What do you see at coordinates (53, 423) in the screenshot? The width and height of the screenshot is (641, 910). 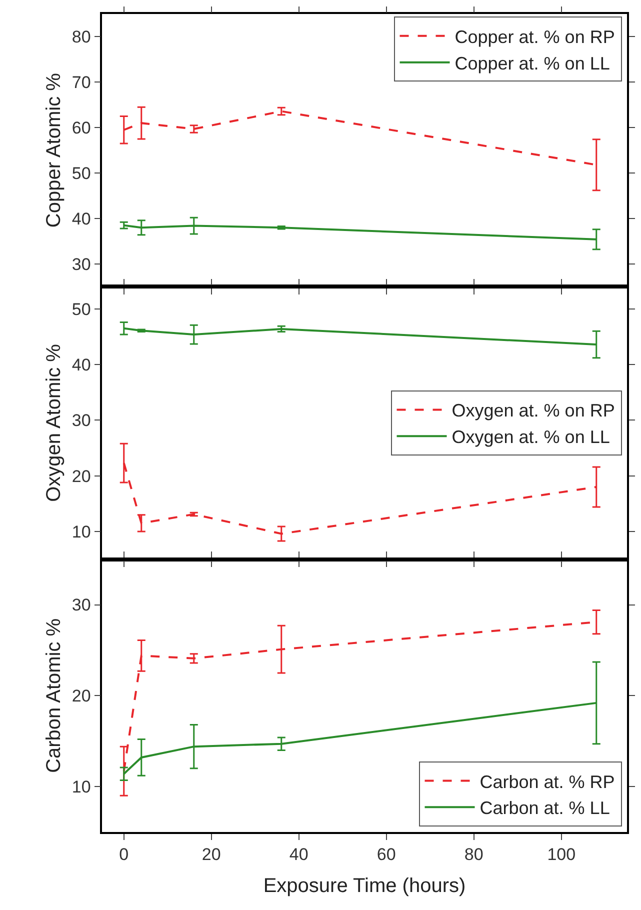 I see `y-axis-title: Oxygen Atomic %` at bounding box center [53, 423].